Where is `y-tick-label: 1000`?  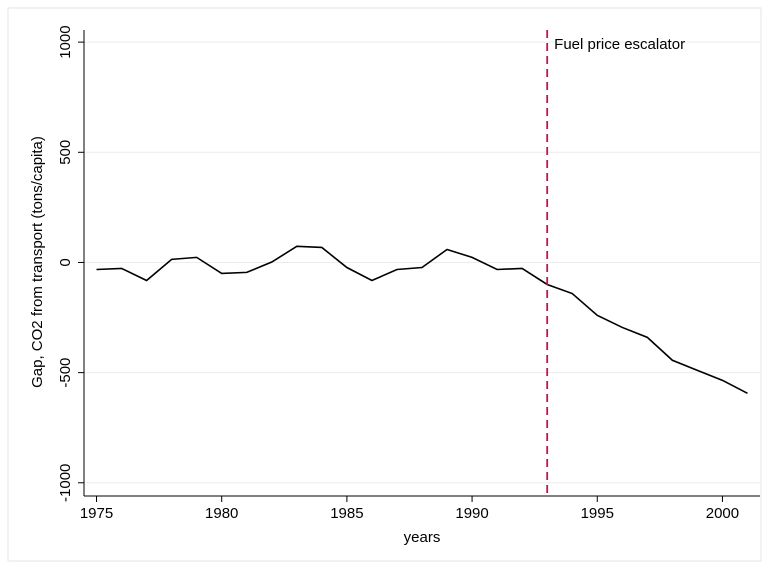 y-tick-label: 1000 is located at coordinates (65, 41).